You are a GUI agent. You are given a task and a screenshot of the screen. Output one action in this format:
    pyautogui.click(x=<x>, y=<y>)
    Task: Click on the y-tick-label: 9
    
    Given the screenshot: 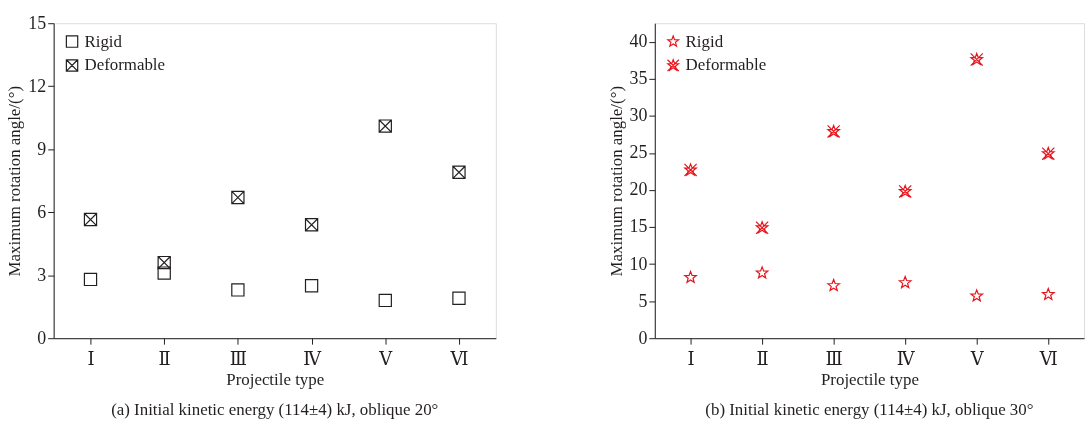 What is the action you would take?
    pyautogui.click(x=42, y=148)
    